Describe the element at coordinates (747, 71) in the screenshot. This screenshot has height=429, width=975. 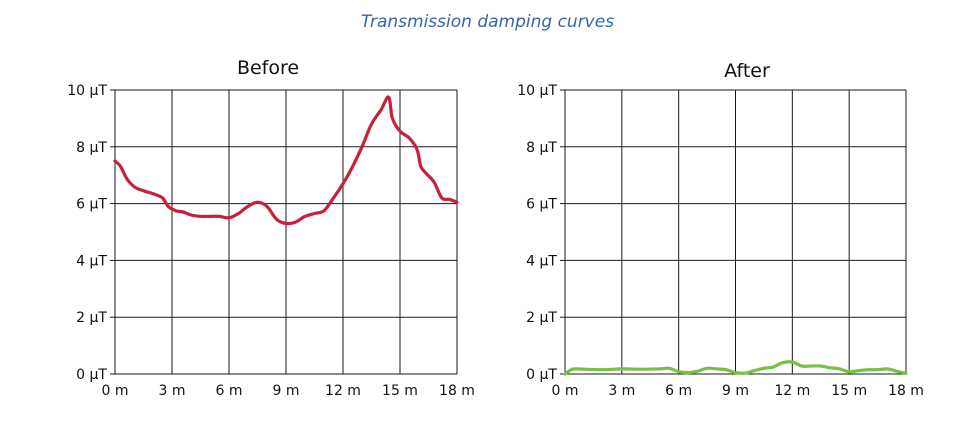
I see `chart-title: After` at that location.